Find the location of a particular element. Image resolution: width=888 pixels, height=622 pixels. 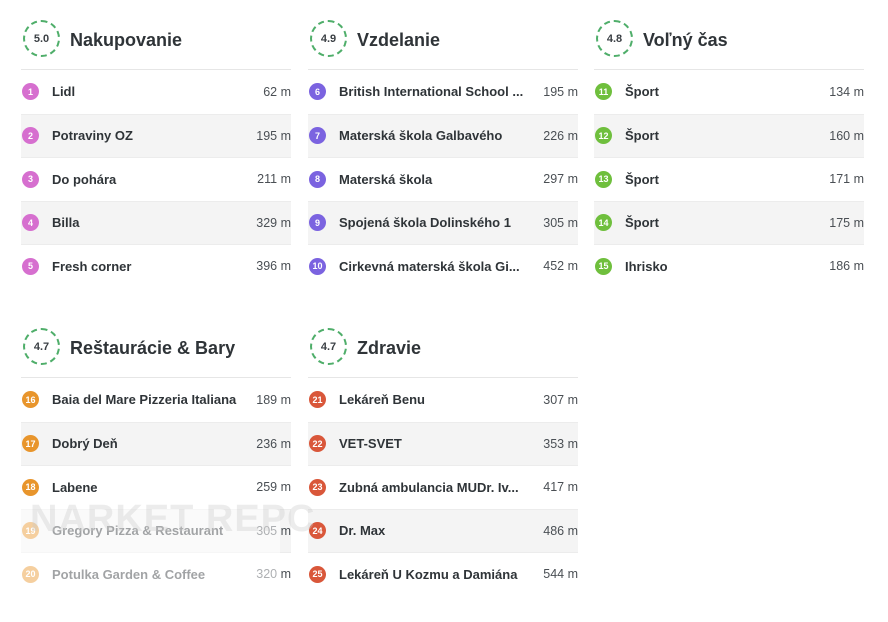

section-title: Reštaurácie & Bary is located at coordinates (153, 348).